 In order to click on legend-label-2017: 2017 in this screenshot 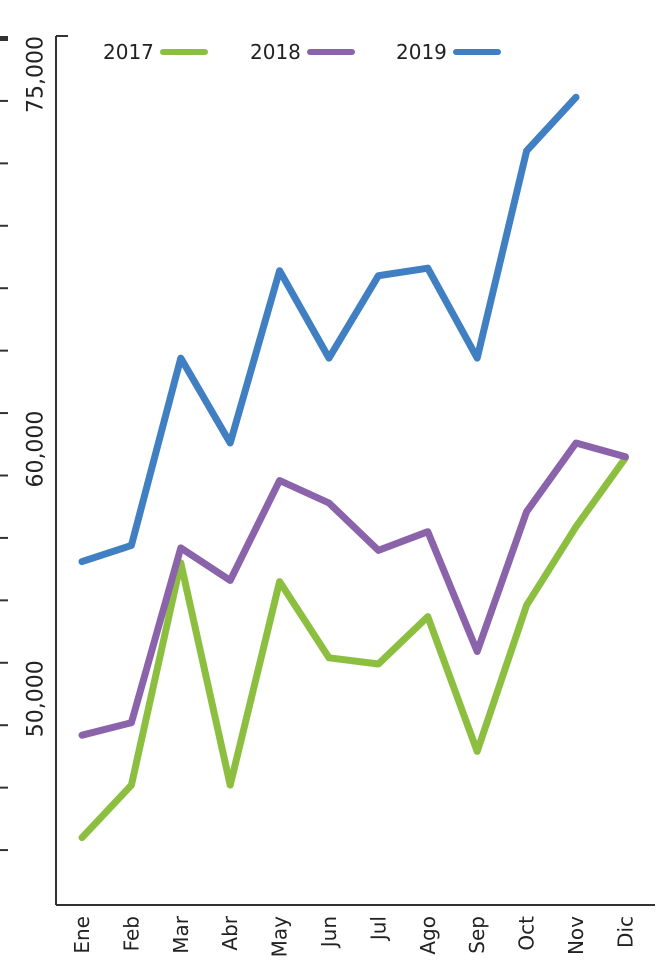, I will do `click(128, 52)`.